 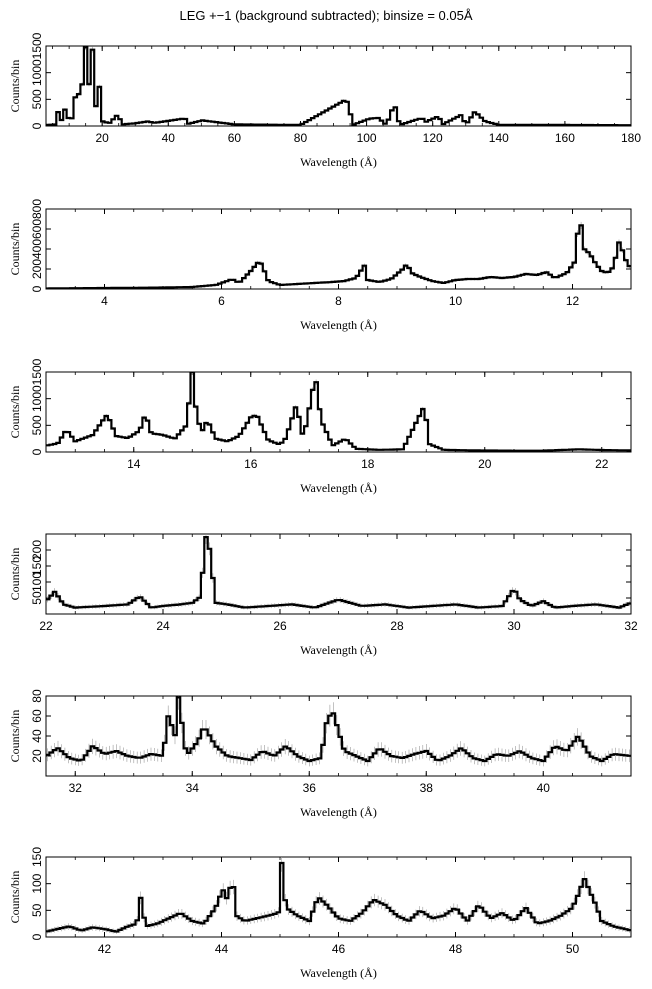 What do you see at coordinates (368, 464) in the screenshot?
I see `x-tick-label: 18` at bounding box center [368, 464].